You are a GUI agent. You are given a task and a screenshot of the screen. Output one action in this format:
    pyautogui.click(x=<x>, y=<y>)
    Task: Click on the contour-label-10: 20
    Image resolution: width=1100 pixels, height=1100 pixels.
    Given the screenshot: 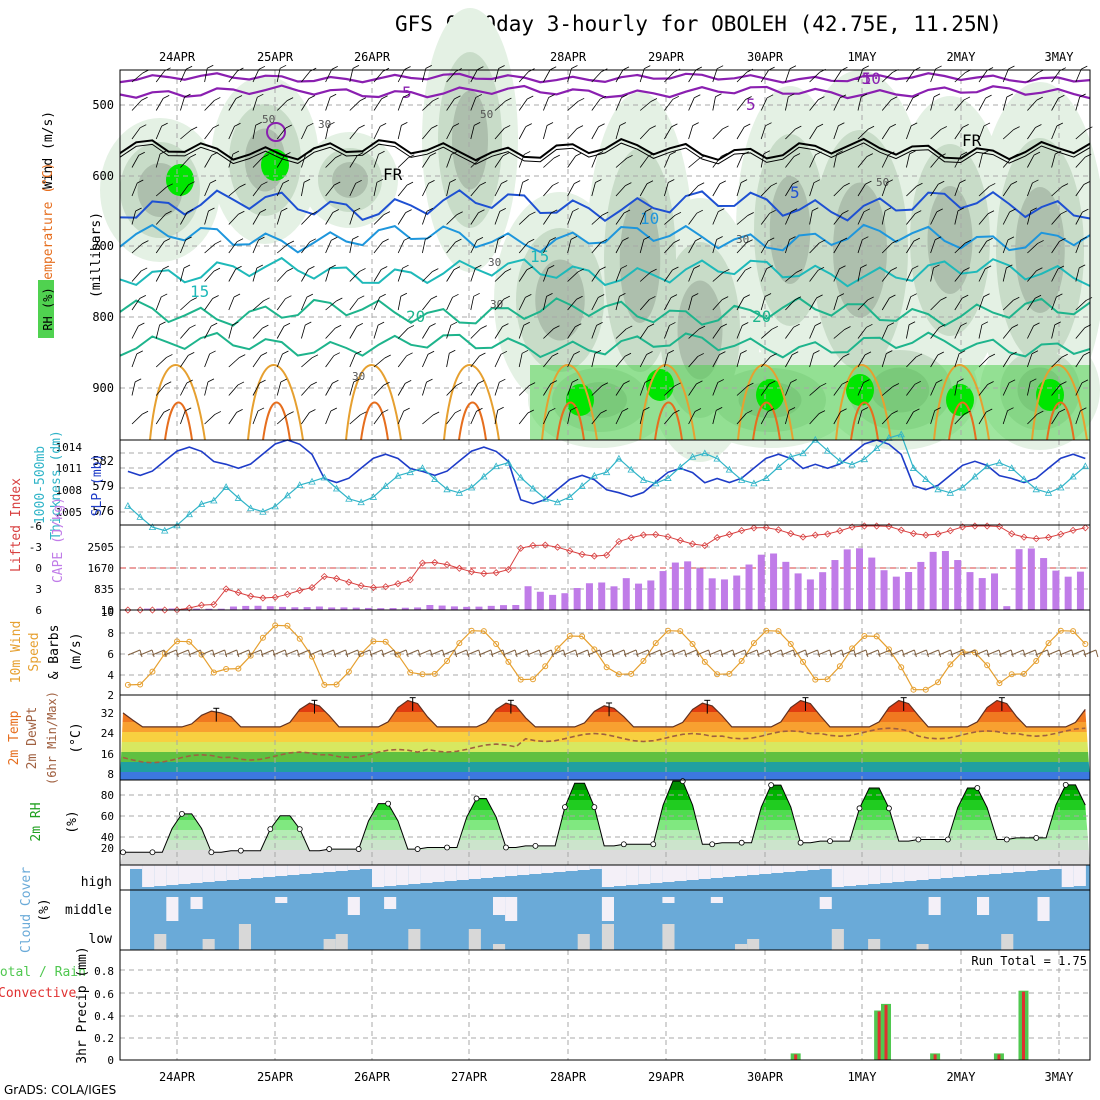 What is the action you would take?
    pyautogui.click(x=761, y=316)
    